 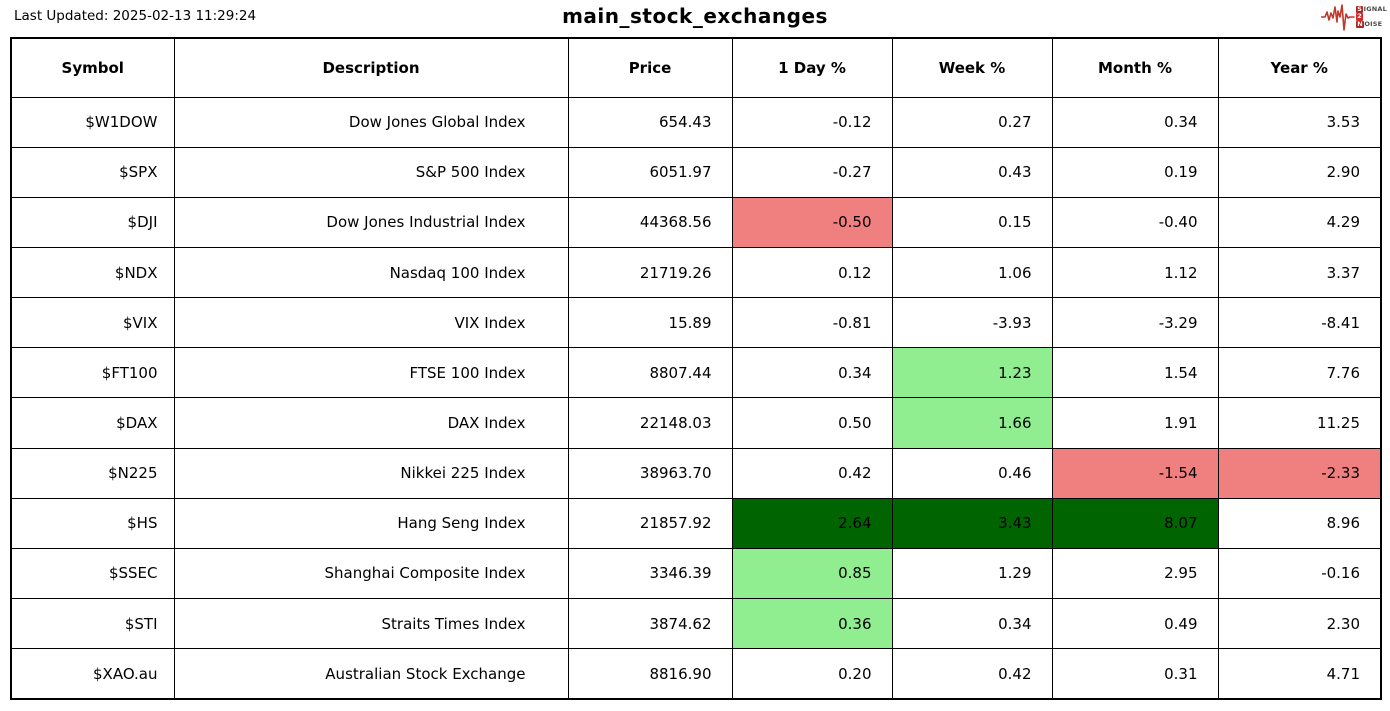 What do you see at coordinates (1371, 9) in the screenshot?
I see `logo-line-signal: S IGNAL` at bounding box center [1371, 9].